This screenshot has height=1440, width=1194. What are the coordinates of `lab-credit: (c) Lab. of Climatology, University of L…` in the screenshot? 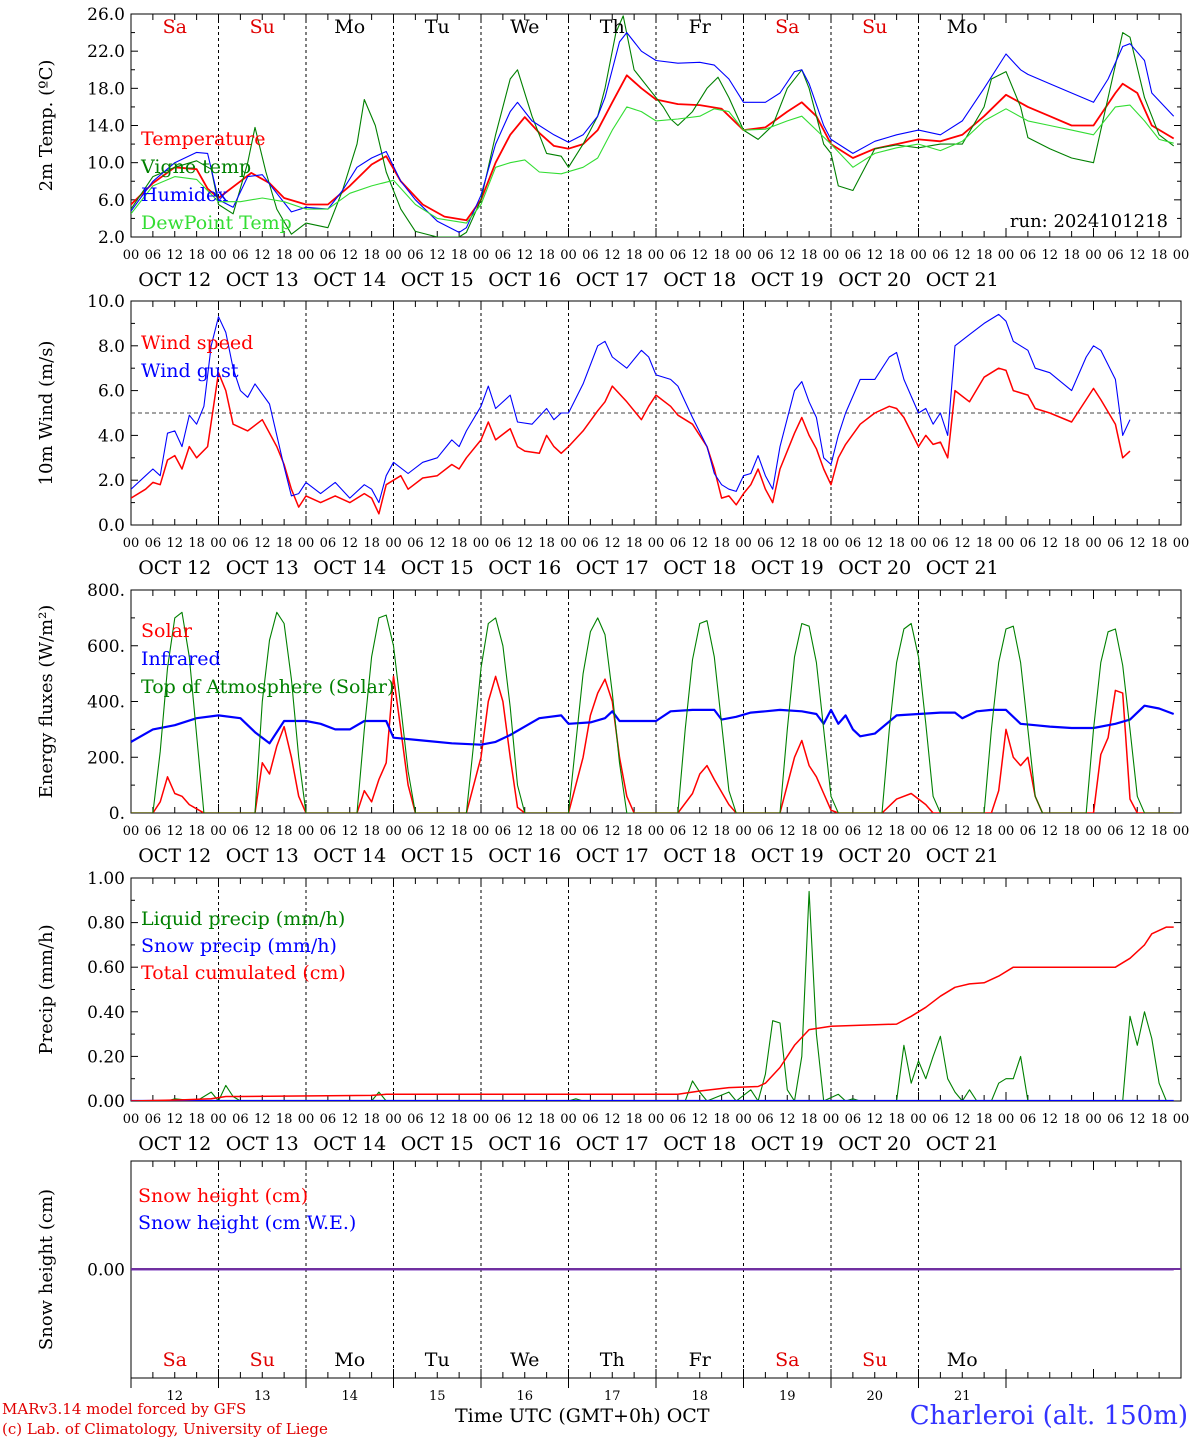 It's located at (165, 1429).